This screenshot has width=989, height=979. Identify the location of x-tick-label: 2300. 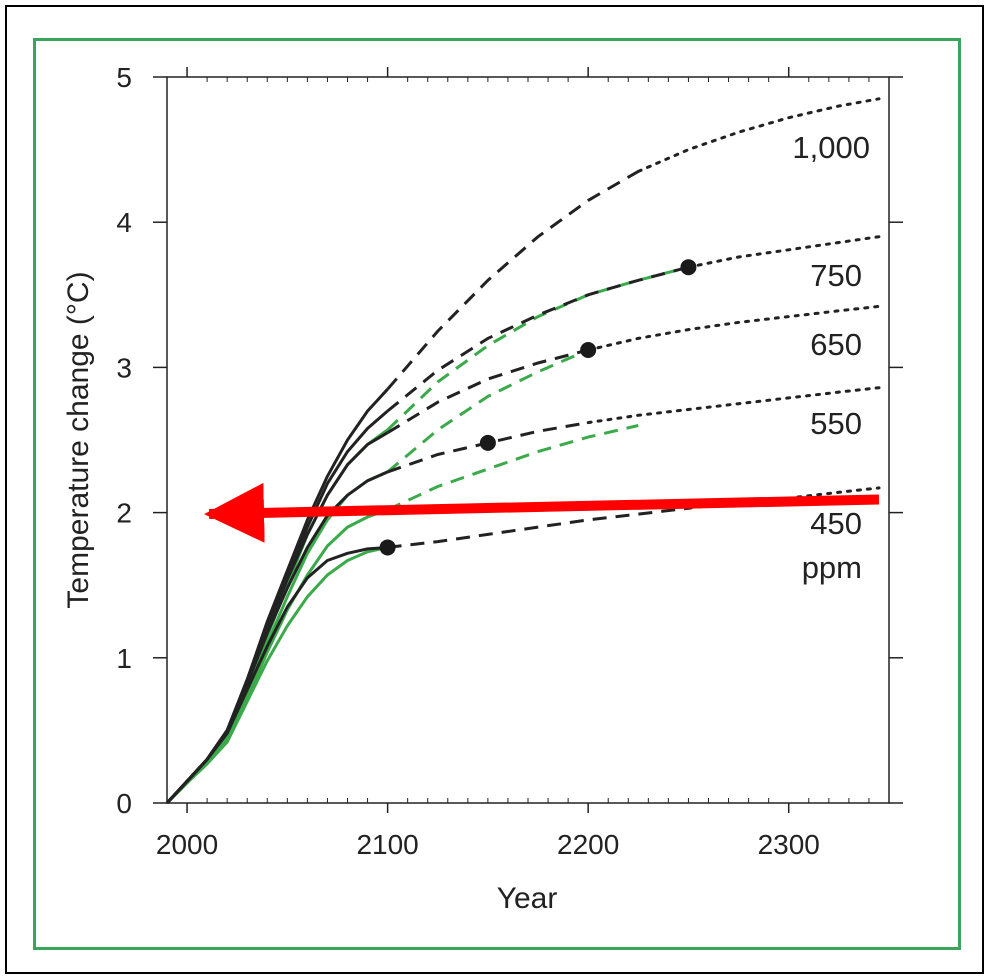
(789, 844).